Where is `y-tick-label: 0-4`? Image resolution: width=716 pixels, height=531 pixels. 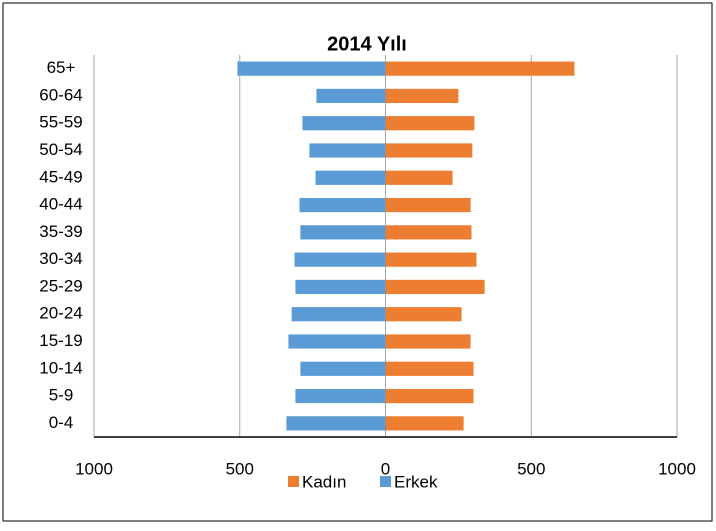
y-tick-label: 0-4 is located at coordinates (61, 422).